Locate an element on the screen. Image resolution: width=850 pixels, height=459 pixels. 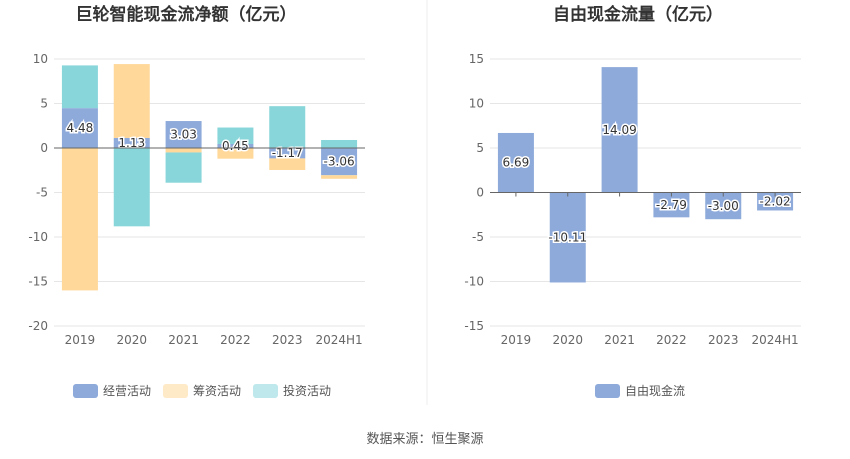
right-y-tick-label: 10 is located at coordinates (476, 104).